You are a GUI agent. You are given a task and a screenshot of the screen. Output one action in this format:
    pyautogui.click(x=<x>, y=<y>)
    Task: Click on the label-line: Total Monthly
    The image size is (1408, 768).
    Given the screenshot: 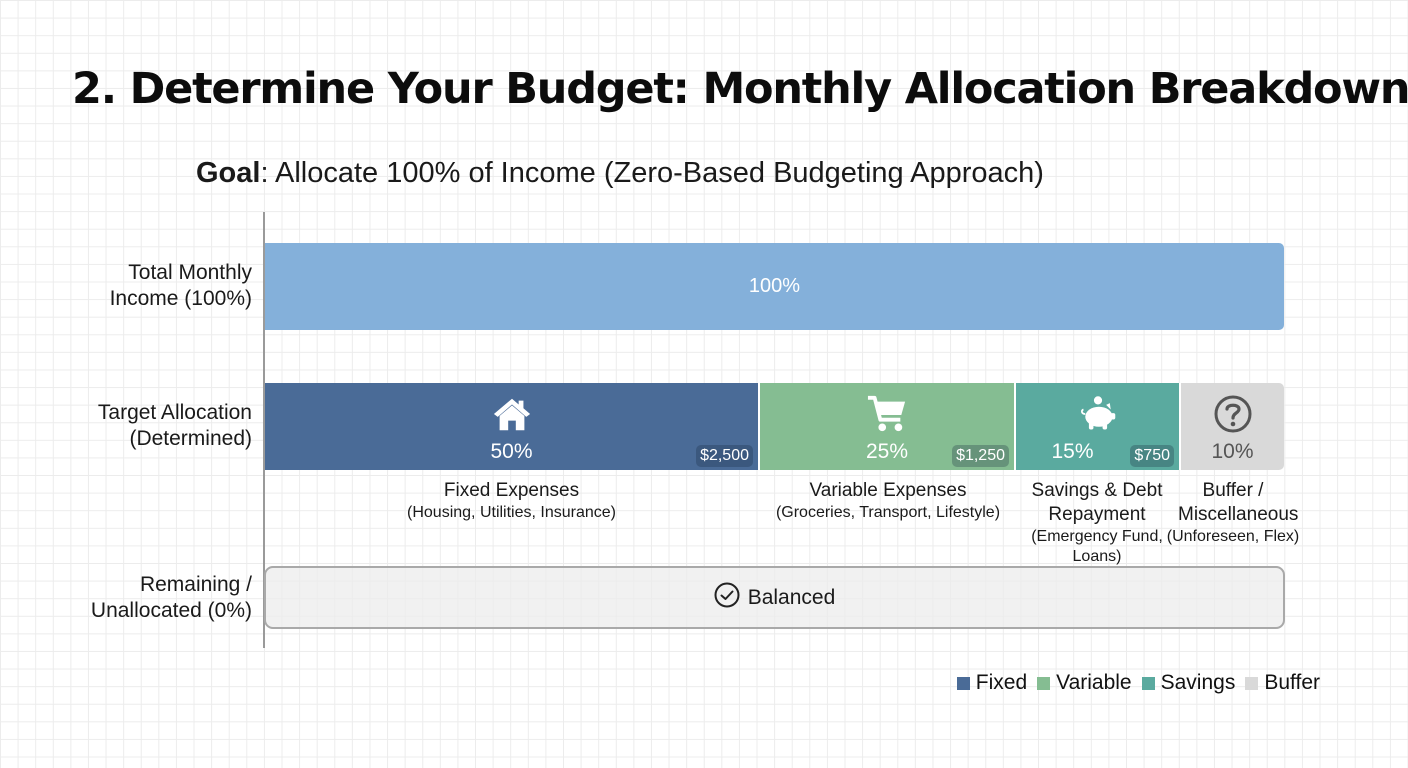 What is the action you would take?
    pyautogui.click(x=190, y=272)
    